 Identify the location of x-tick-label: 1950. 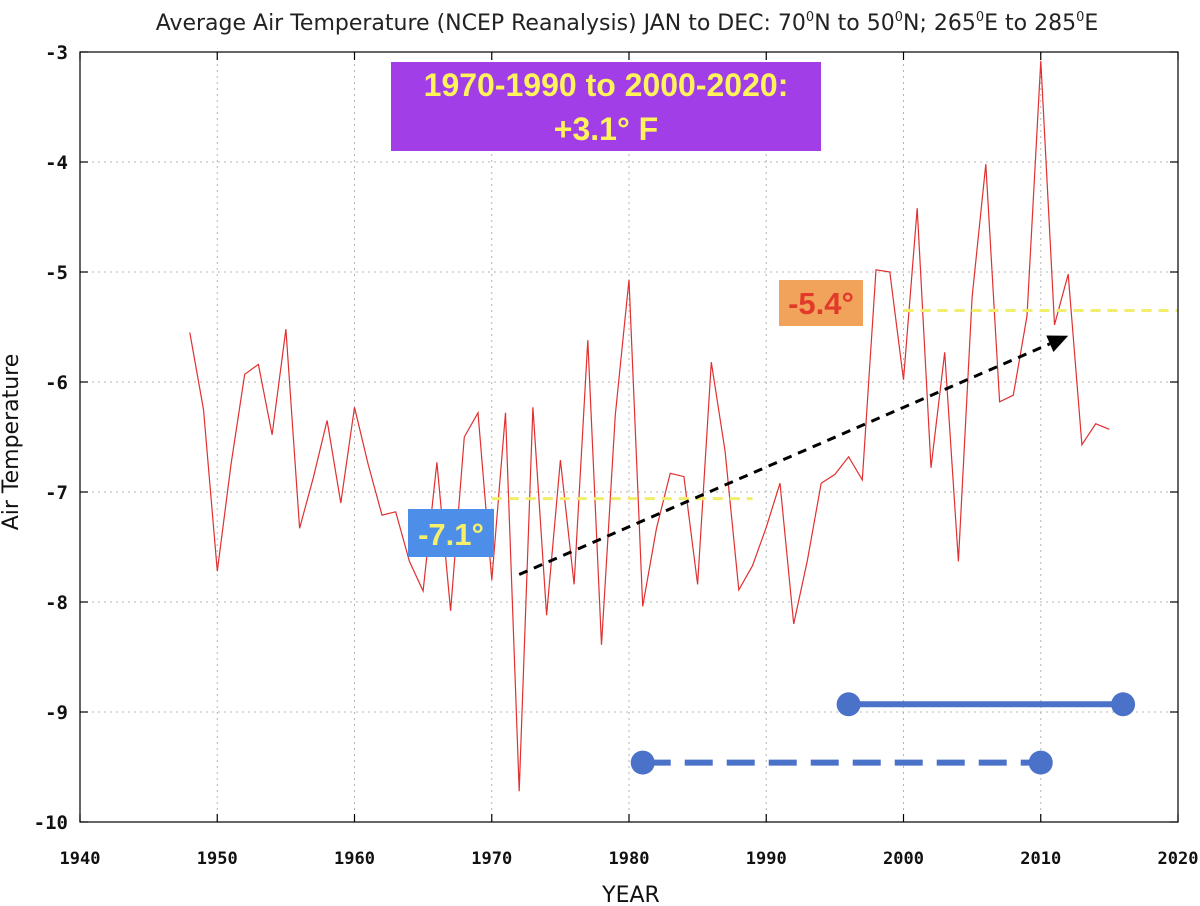
(217, 859).